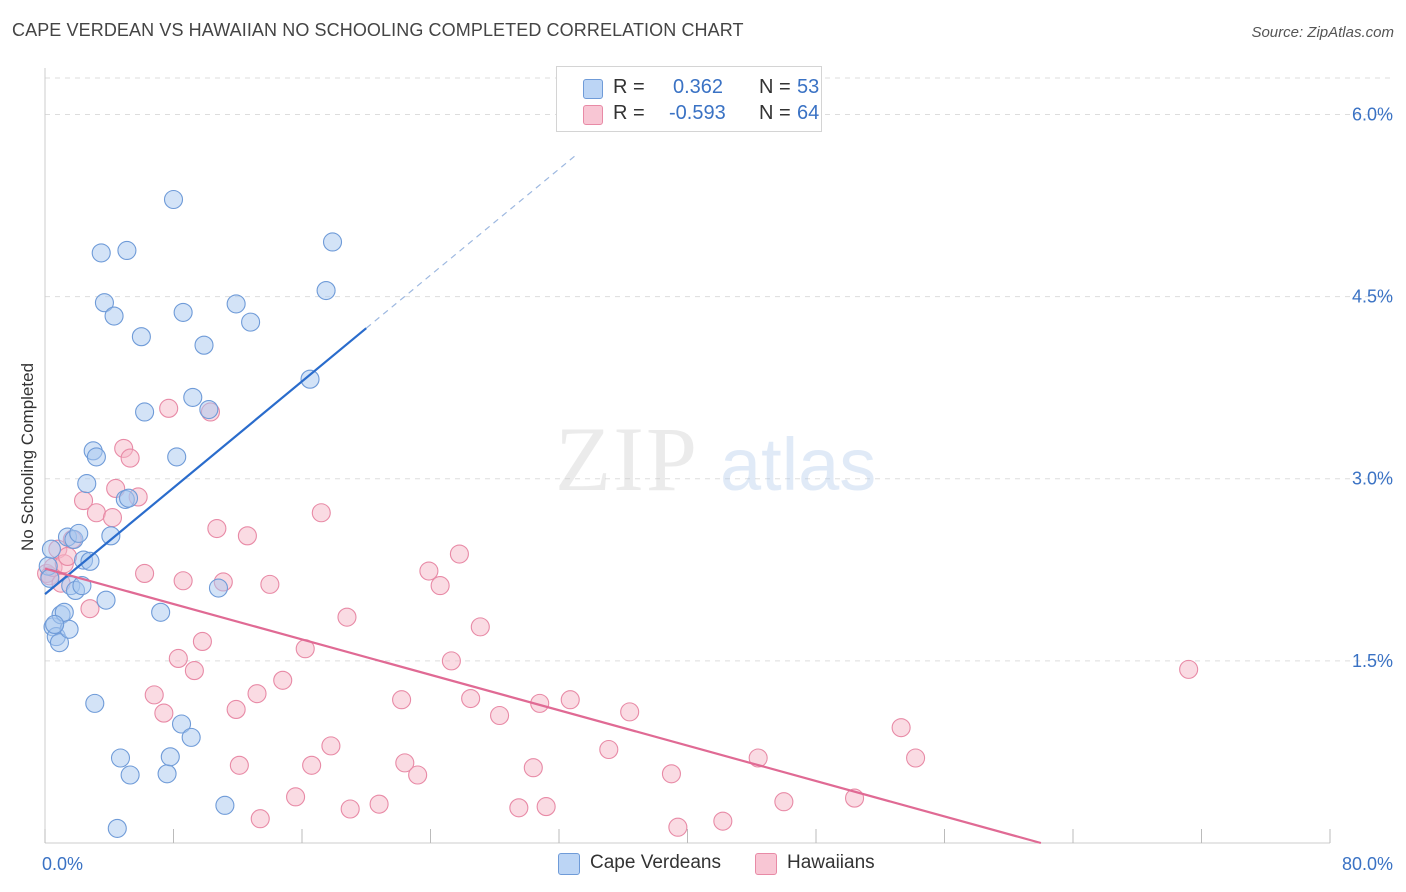  What do you see at coordinates (715, 459) in the screenshot?
I see `watermark: ZIP atlas` at bounding box center [715, 459].